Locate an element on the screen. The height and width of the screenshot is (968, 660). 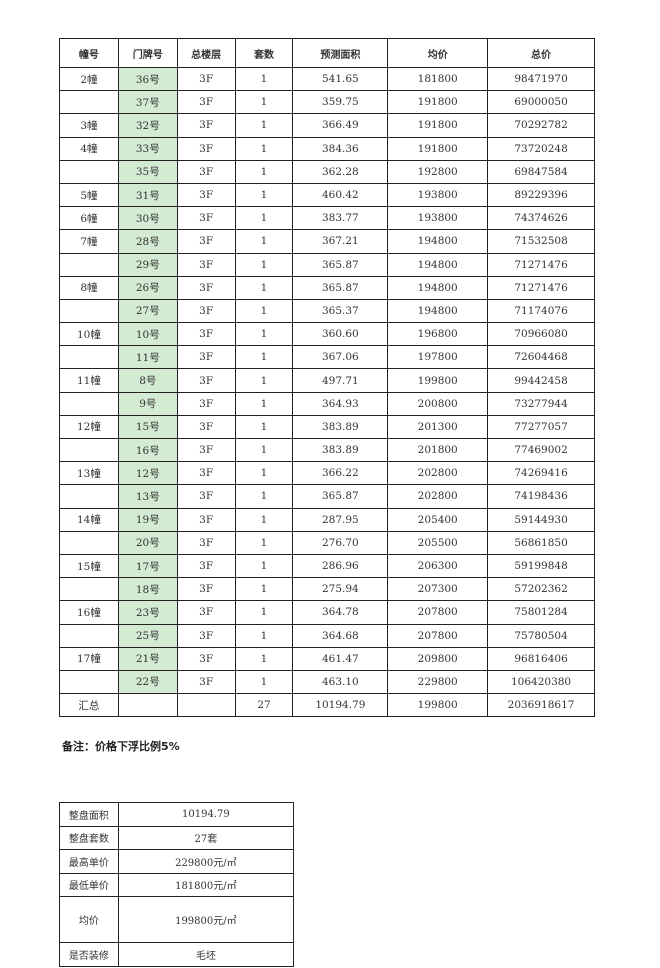
cell-door-number: 22号 is located at coordinates (147, 682).